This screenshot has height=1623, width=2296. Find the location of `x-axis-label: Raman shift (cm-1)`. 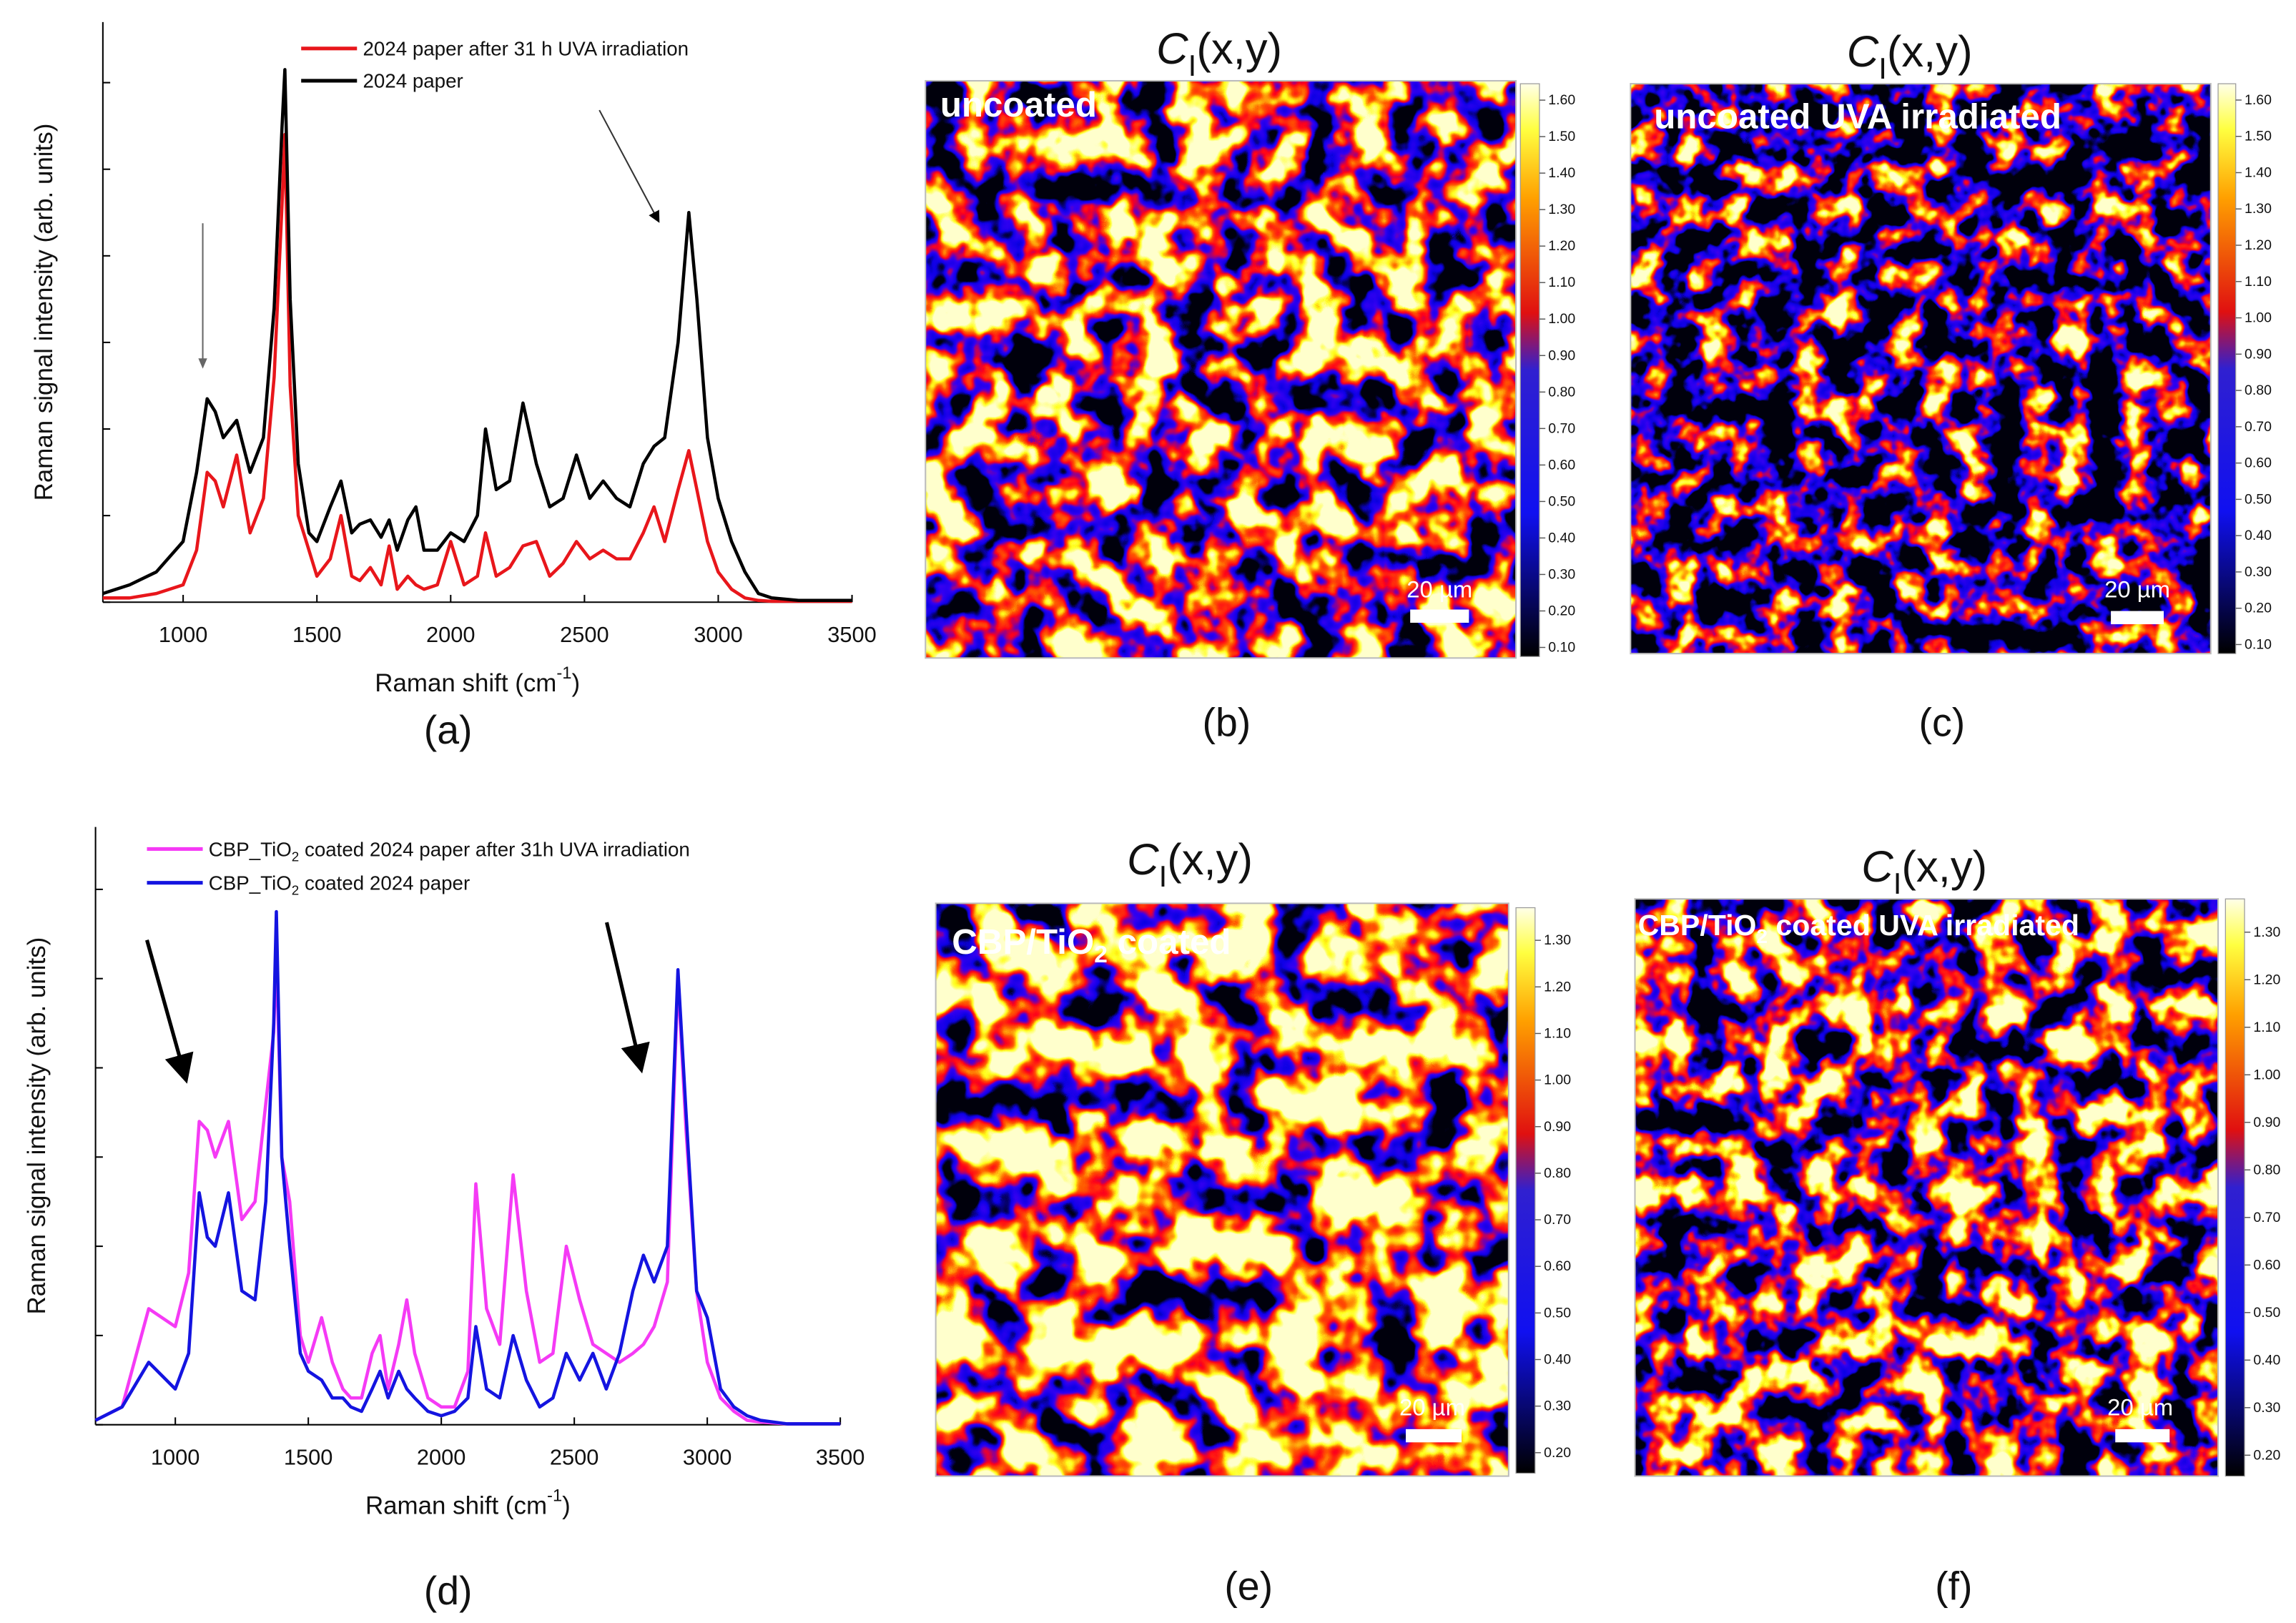

x-axis-label: Raman shift (cm-1) is located at coordinates (468, 1504).